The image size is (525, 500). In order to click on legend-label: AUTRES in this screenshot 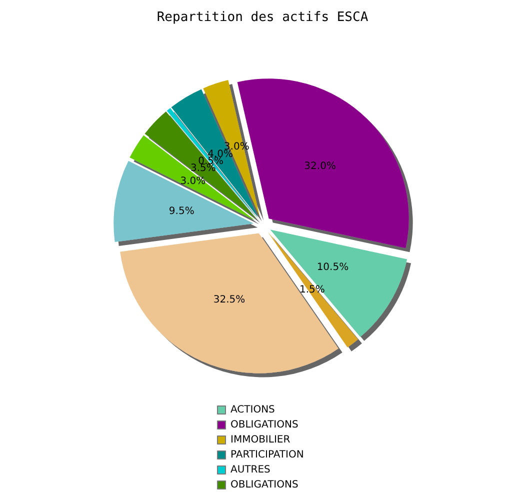, I will do `click(250, 470)`.